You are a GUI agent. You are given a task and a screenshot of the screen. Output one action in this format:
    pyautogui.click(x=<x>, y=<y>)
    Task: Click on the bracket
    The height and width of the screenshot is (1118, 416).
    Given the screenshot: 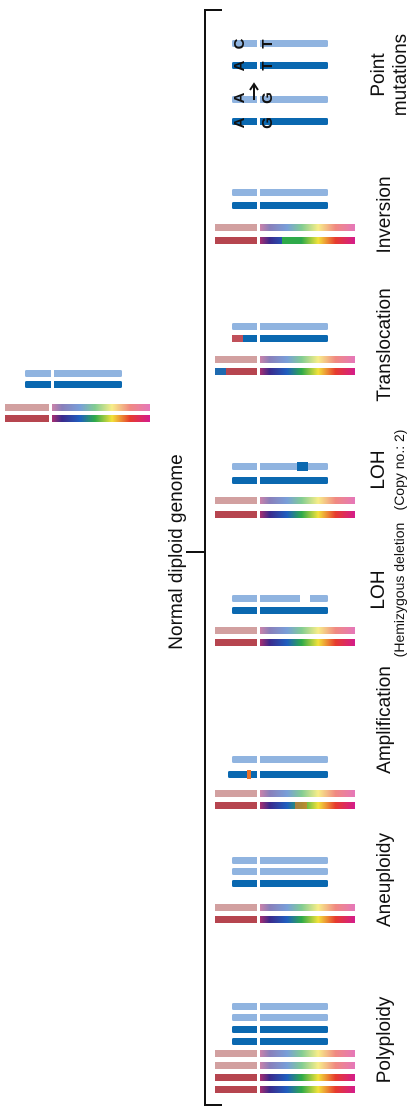 What is the action you would take?
    pyautogui.click(x=204, y=557)
    